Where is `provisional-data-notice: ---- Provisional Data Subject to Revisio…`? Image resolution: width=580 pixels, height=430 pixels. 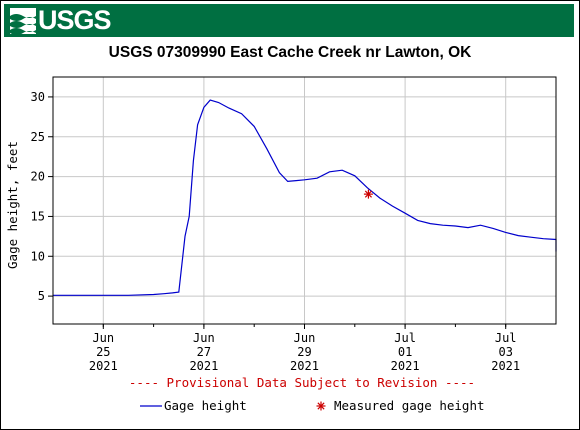
provisional-data-notice: ---- Provisional Data Subject to Revisio… is located at coordinates (302, 382).